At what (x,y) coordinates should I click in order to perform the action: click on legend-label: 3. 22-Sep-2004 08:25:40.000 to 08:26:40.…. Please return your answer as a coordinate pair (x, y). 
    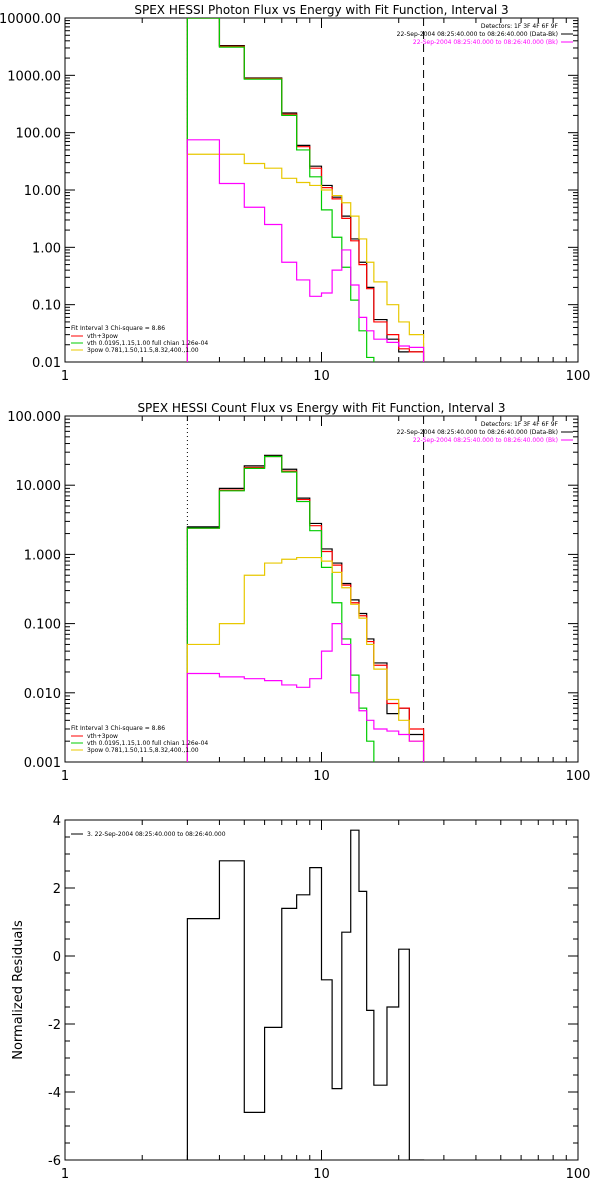
    Looking at the image, I should click on (156, 834).